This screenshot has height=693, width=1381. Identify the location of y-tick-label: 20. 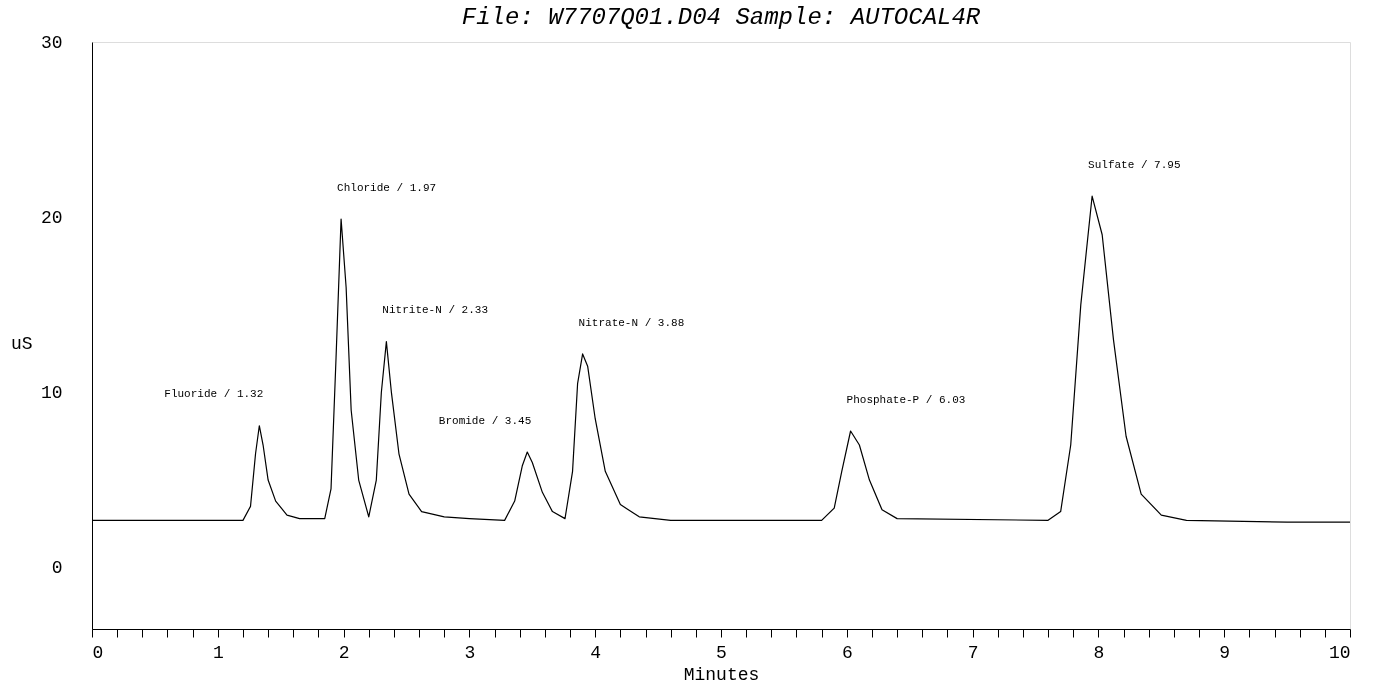
(51, 217).